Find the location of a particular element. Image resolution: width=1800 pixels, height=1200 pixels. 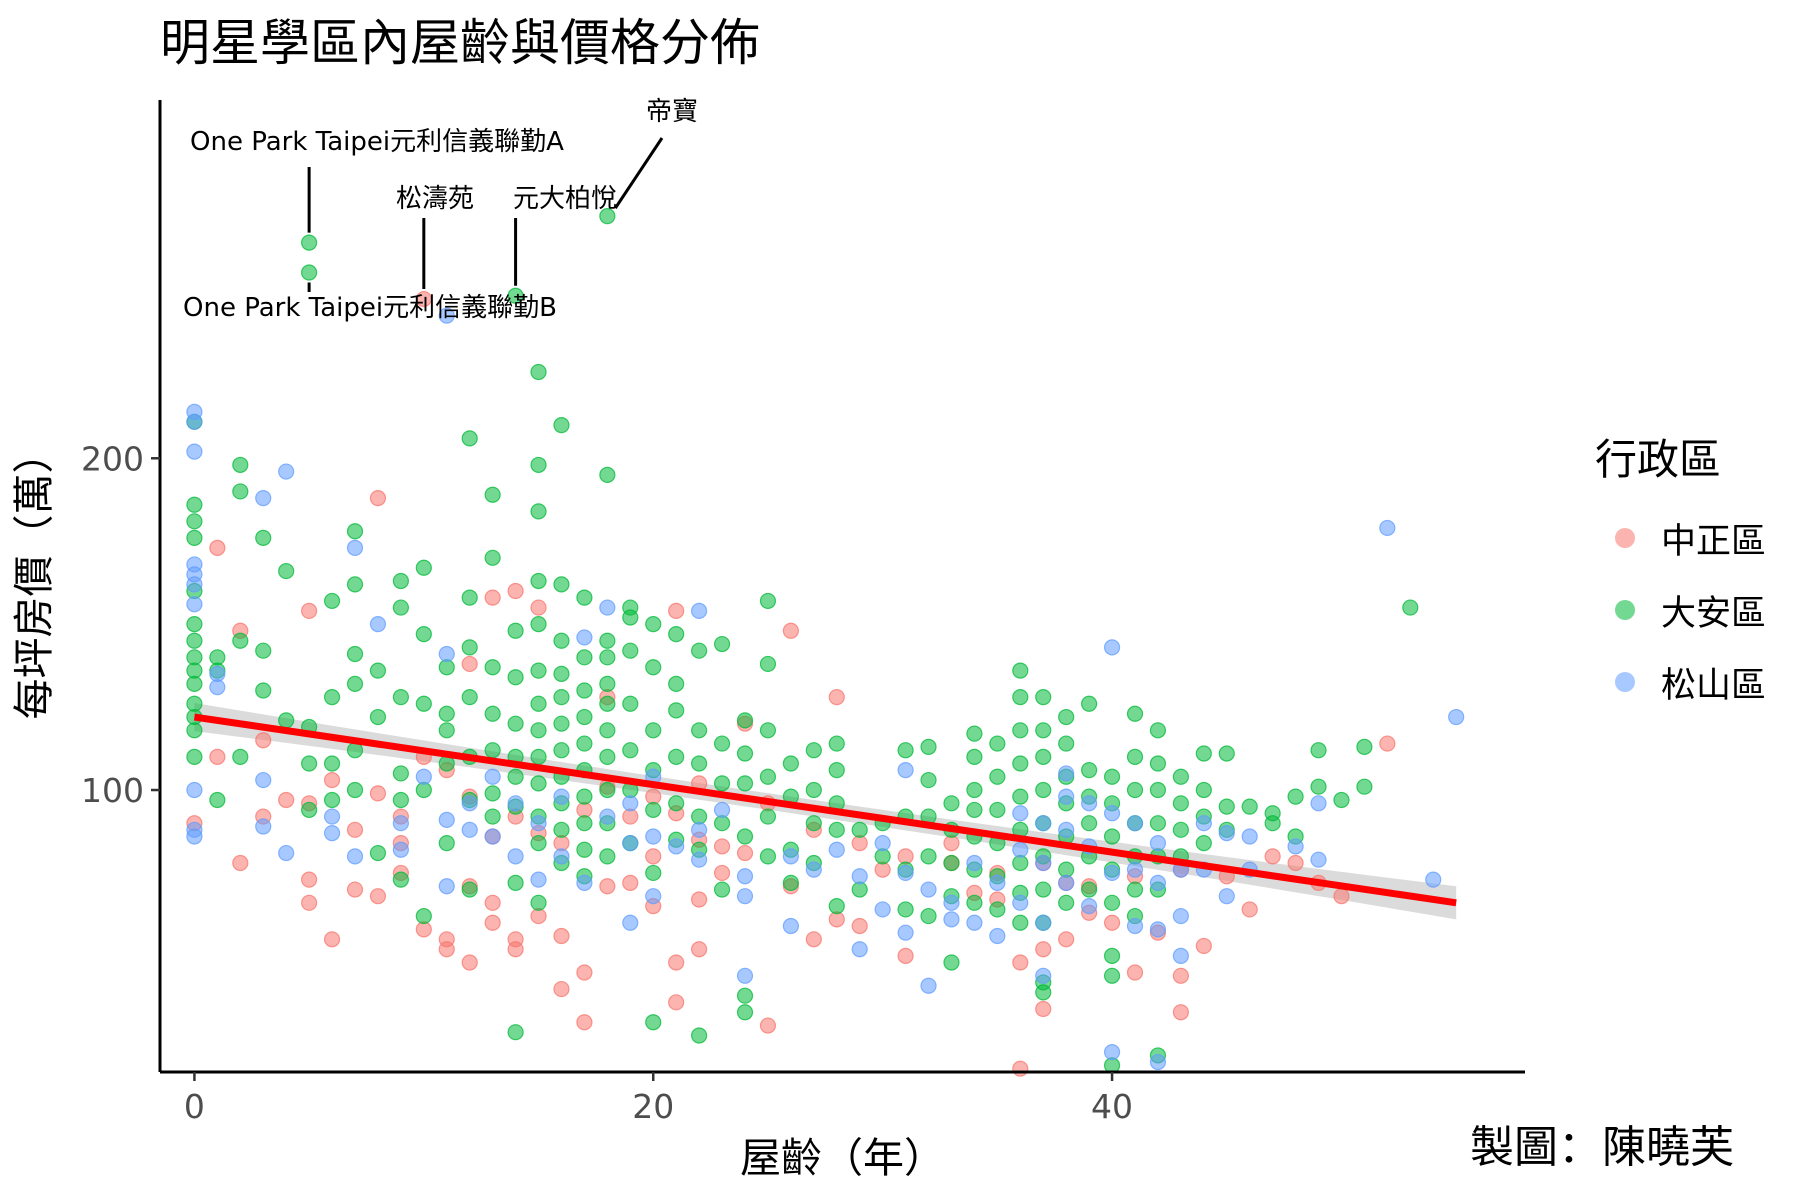

y-axis-title: 每坪房價（萬） is located at coordinates (34, 576).